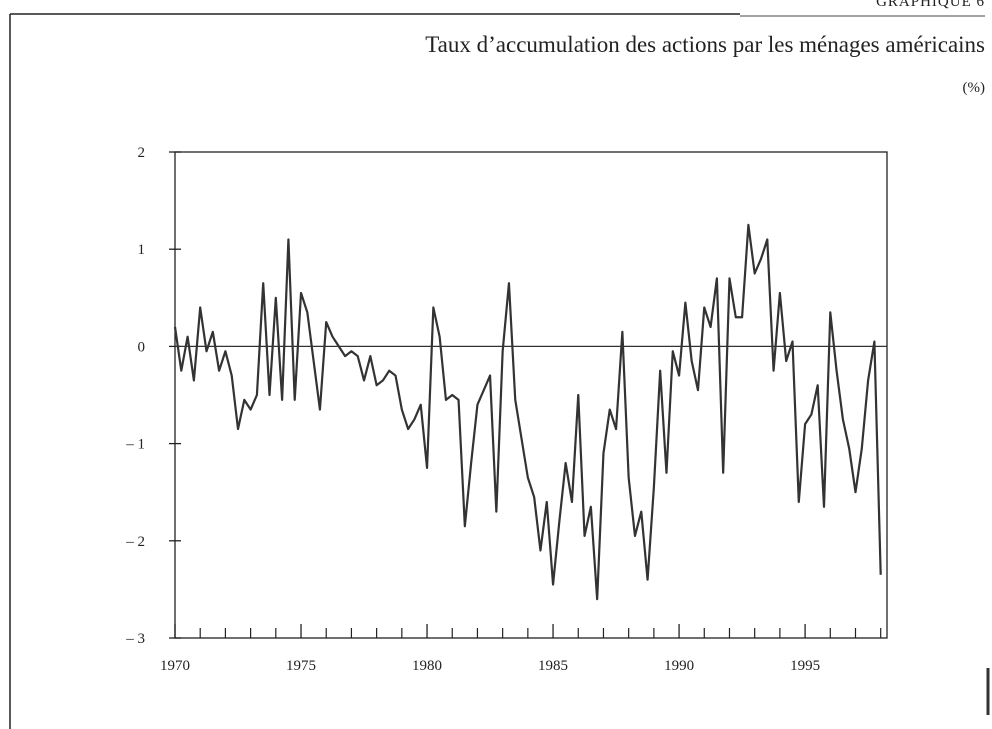  I want to click on x-tick-label: 1975, so click(301, 666).